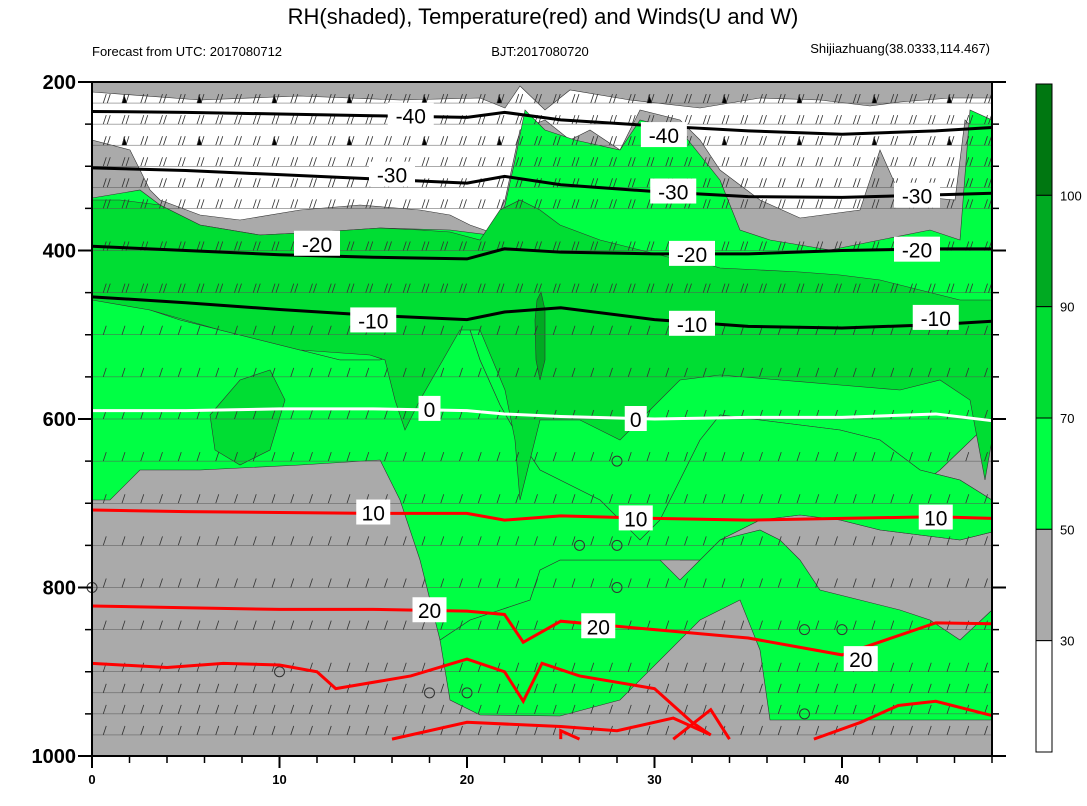  What do you see at coordinates (860, 660) in the screenshot?
I see `contour-label: 20` at bounding box center [860, 660].